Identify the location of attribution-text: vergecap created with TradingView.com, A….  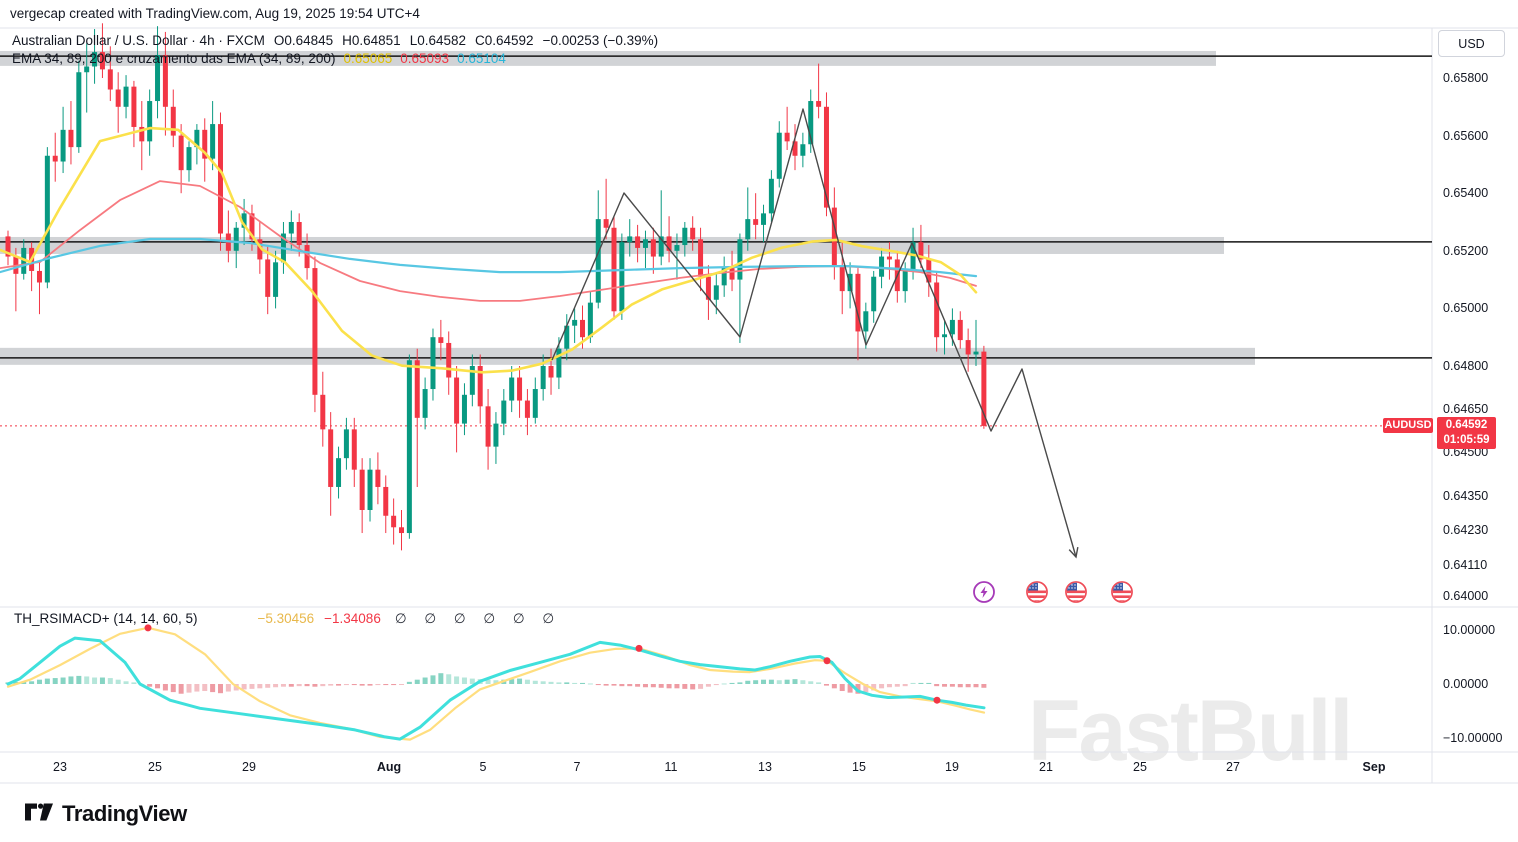
(215, 13).